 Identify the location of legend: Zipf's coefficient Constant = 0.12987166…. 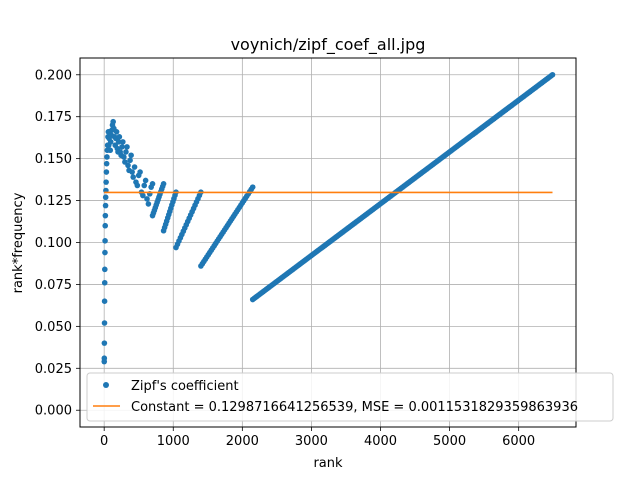
(350, 397).